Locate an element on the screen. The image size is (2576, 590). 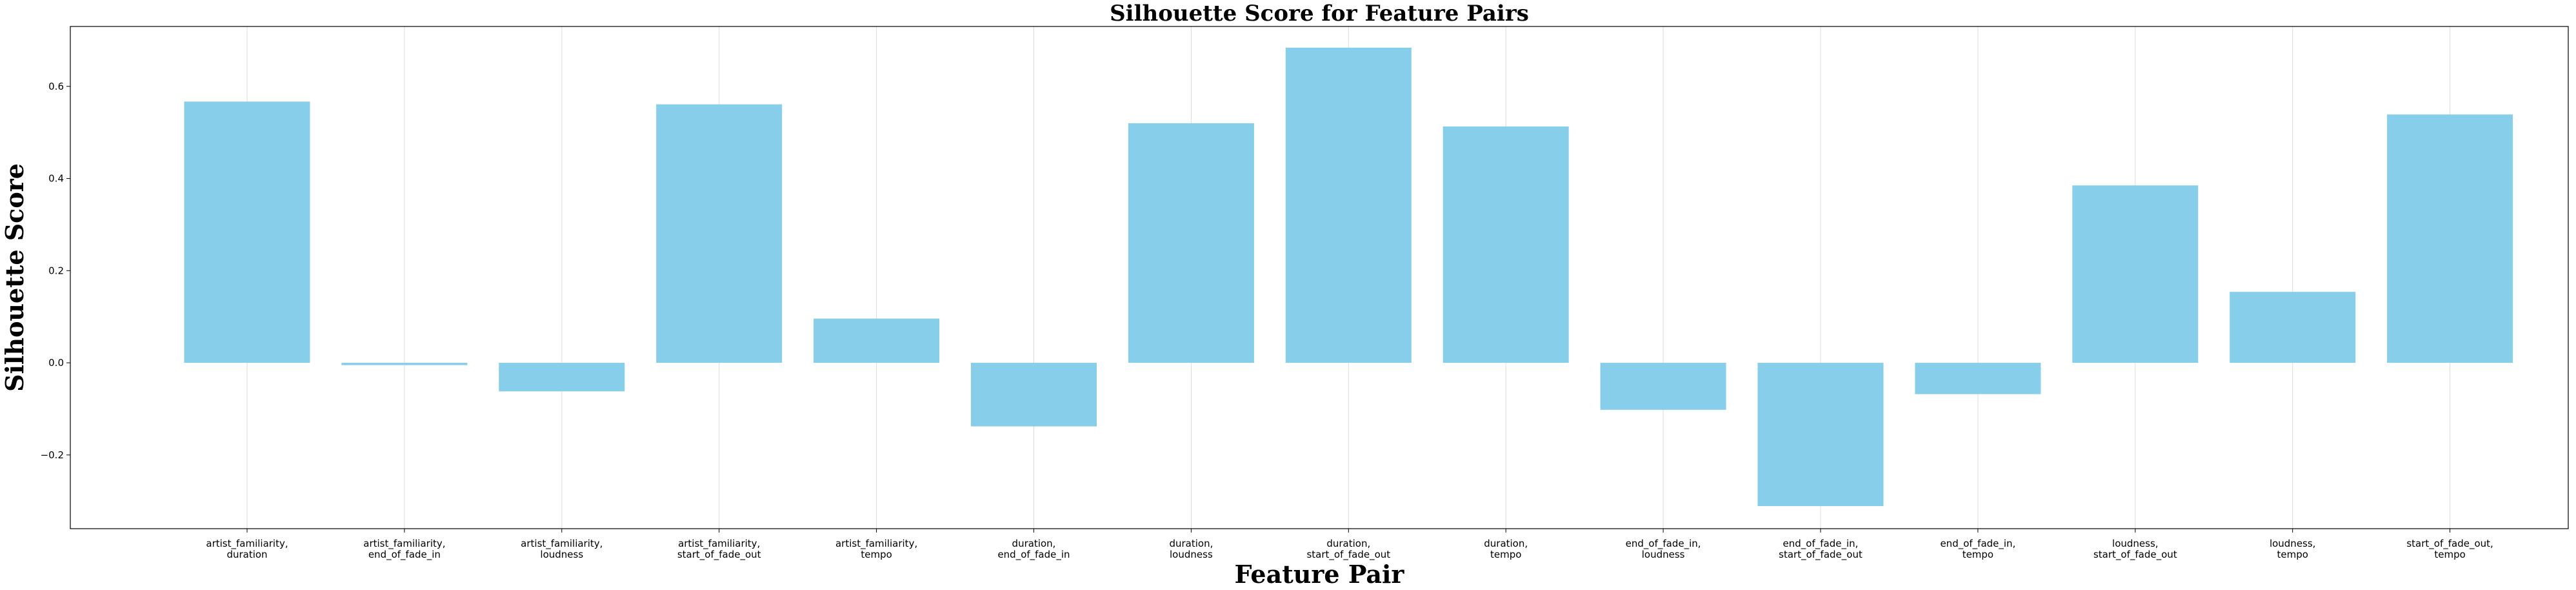
y-tick-label: −0.2 is located at coordinates (52, 455).